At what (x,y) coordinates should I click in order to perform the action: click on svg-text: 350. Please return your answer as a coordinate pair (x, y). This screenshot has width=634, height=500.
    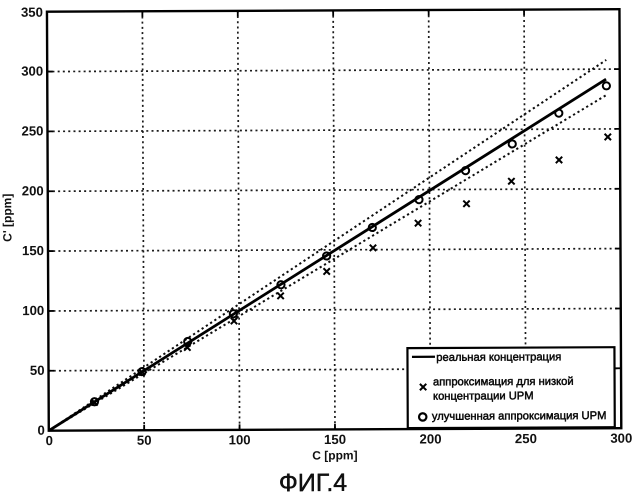
    Looking at the image, I should click on (32, 12).